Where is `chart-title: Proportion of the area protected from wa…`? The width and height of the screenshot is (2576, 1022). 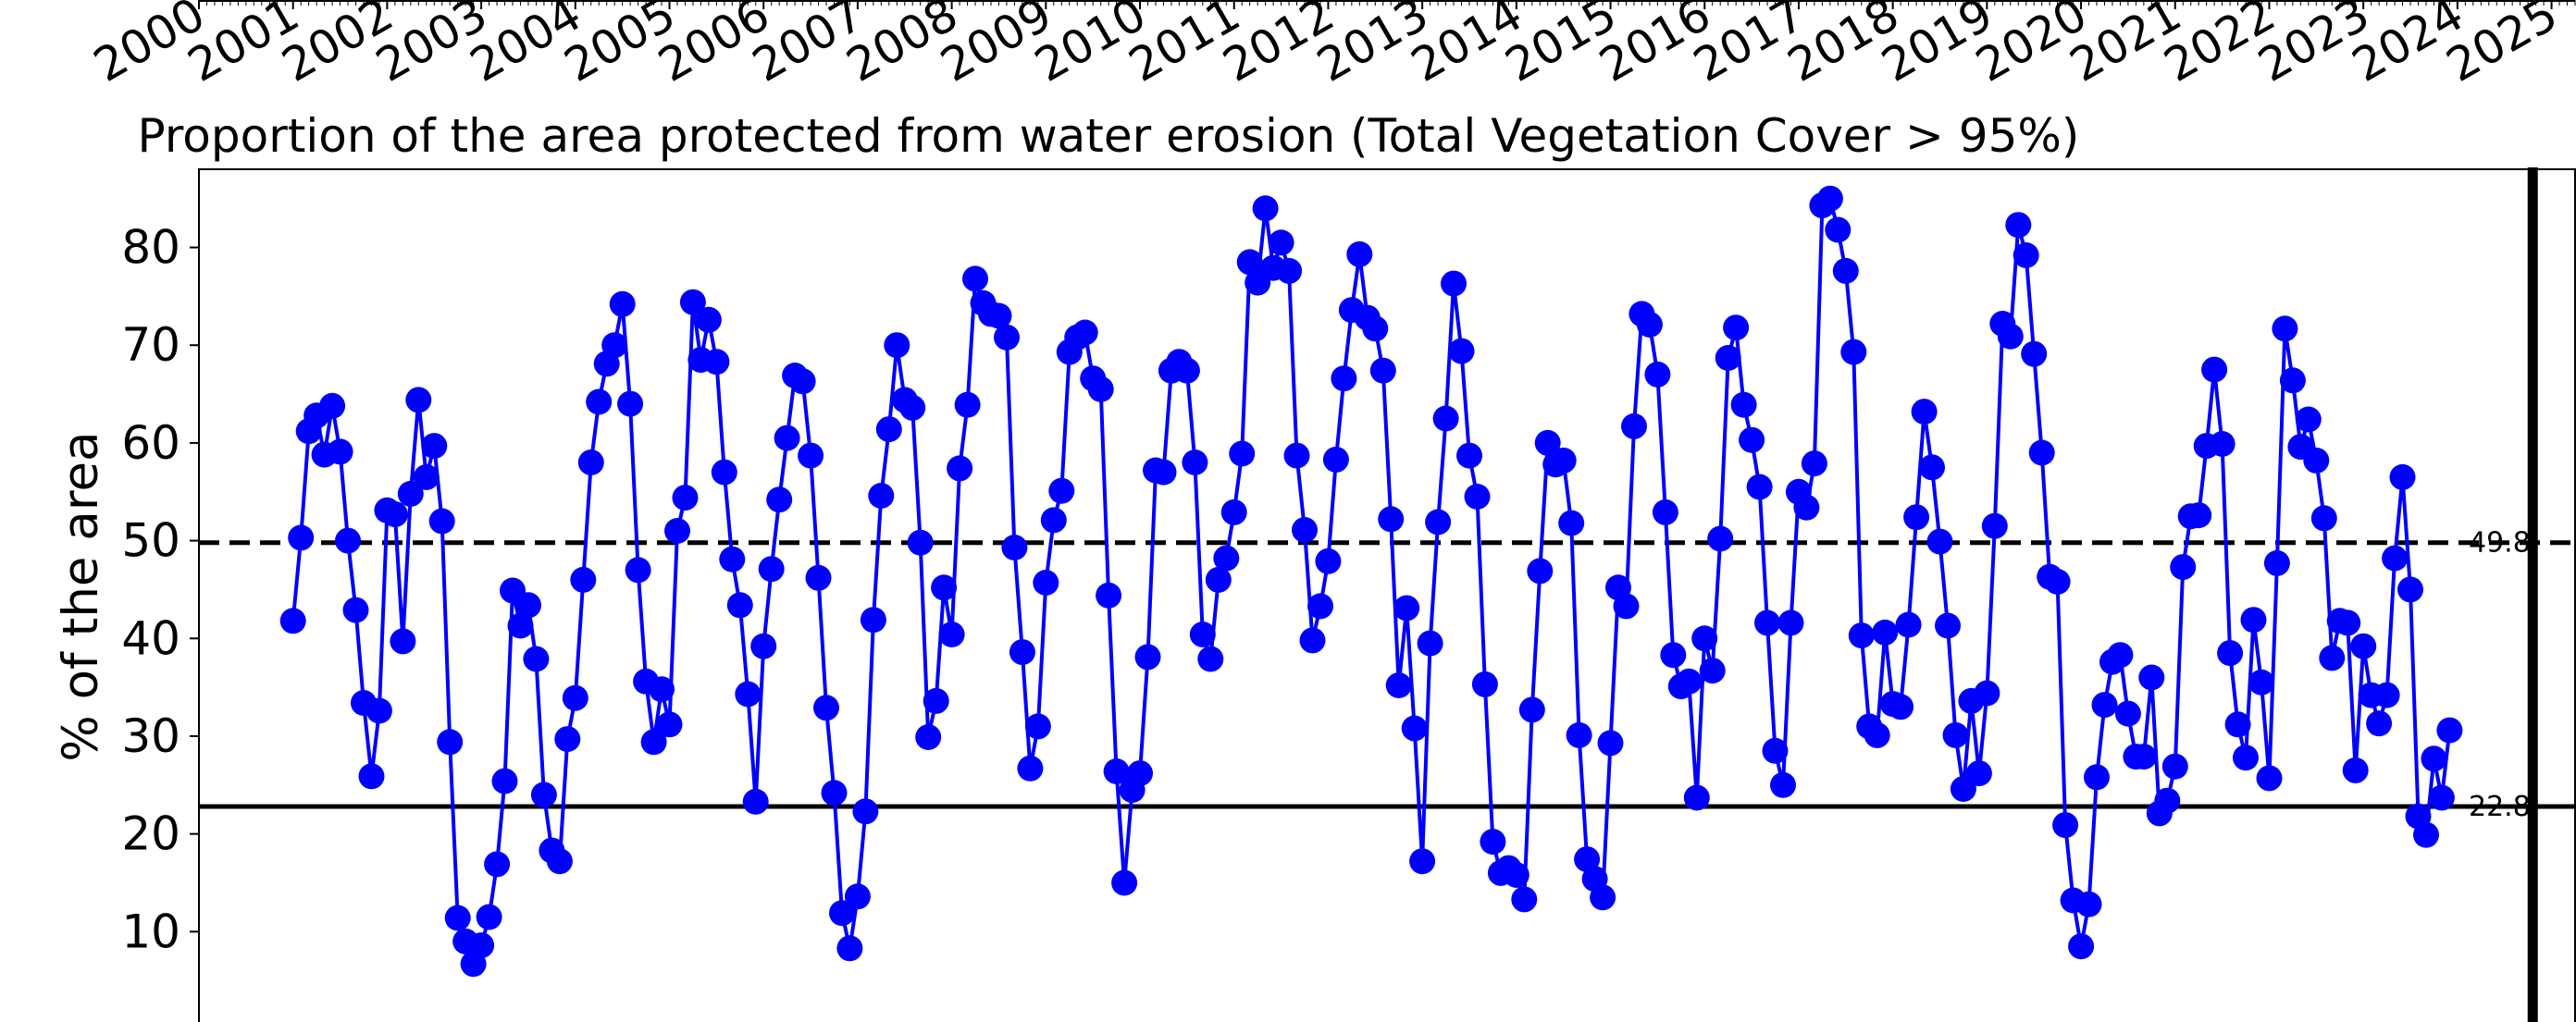
chart-title: Proportion of the area protected from wa… is located at coordinates (1109, 136).